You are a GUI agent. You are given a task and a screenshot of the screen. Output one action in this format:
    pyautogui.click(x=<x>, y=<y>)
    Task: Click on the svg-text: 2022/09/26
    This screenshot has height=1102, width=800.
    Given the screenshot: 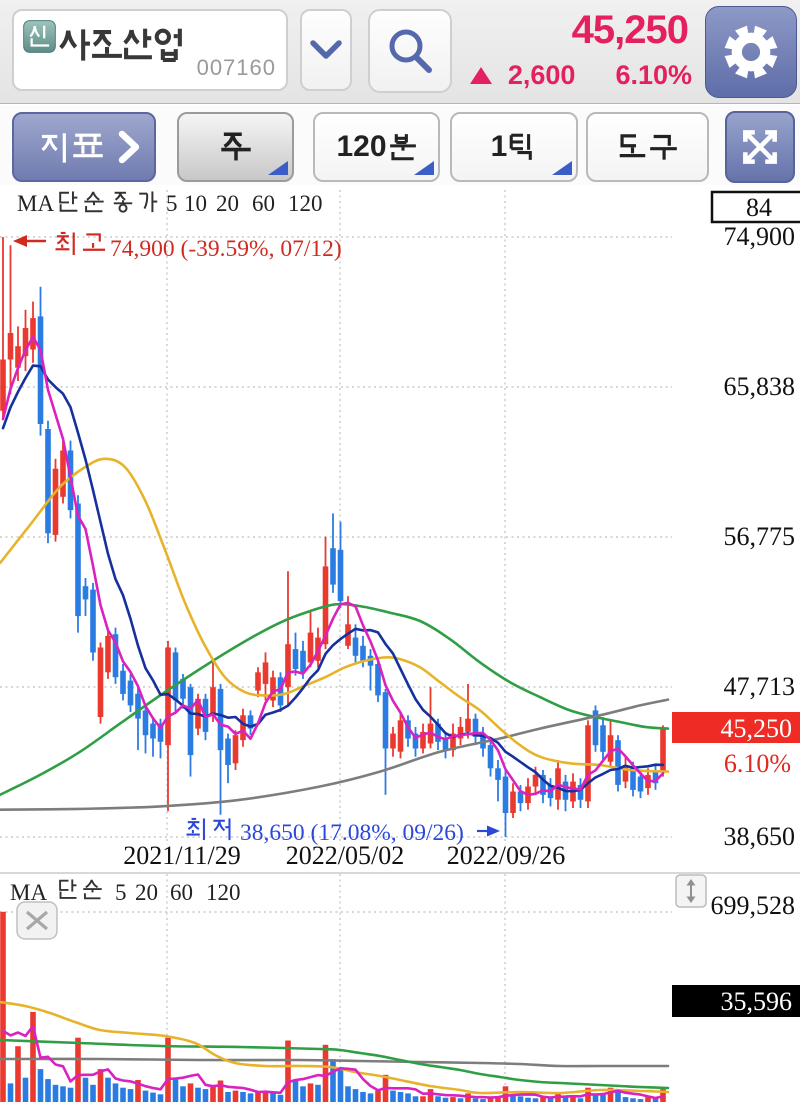 What is the action you would take?
    pyautogui.click(x=506, y=855)
    